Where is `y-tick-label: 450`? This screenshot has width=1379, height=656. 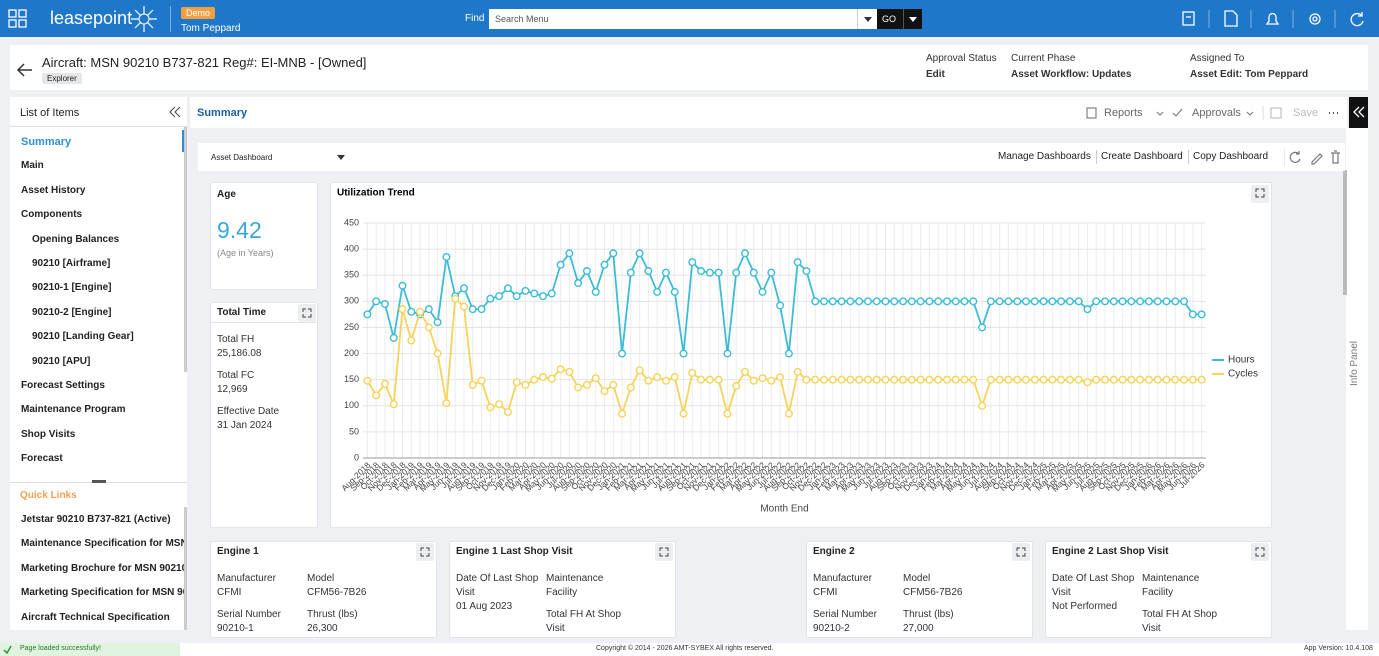 y-tick-label: 450 is located at coordinates (351, 222).